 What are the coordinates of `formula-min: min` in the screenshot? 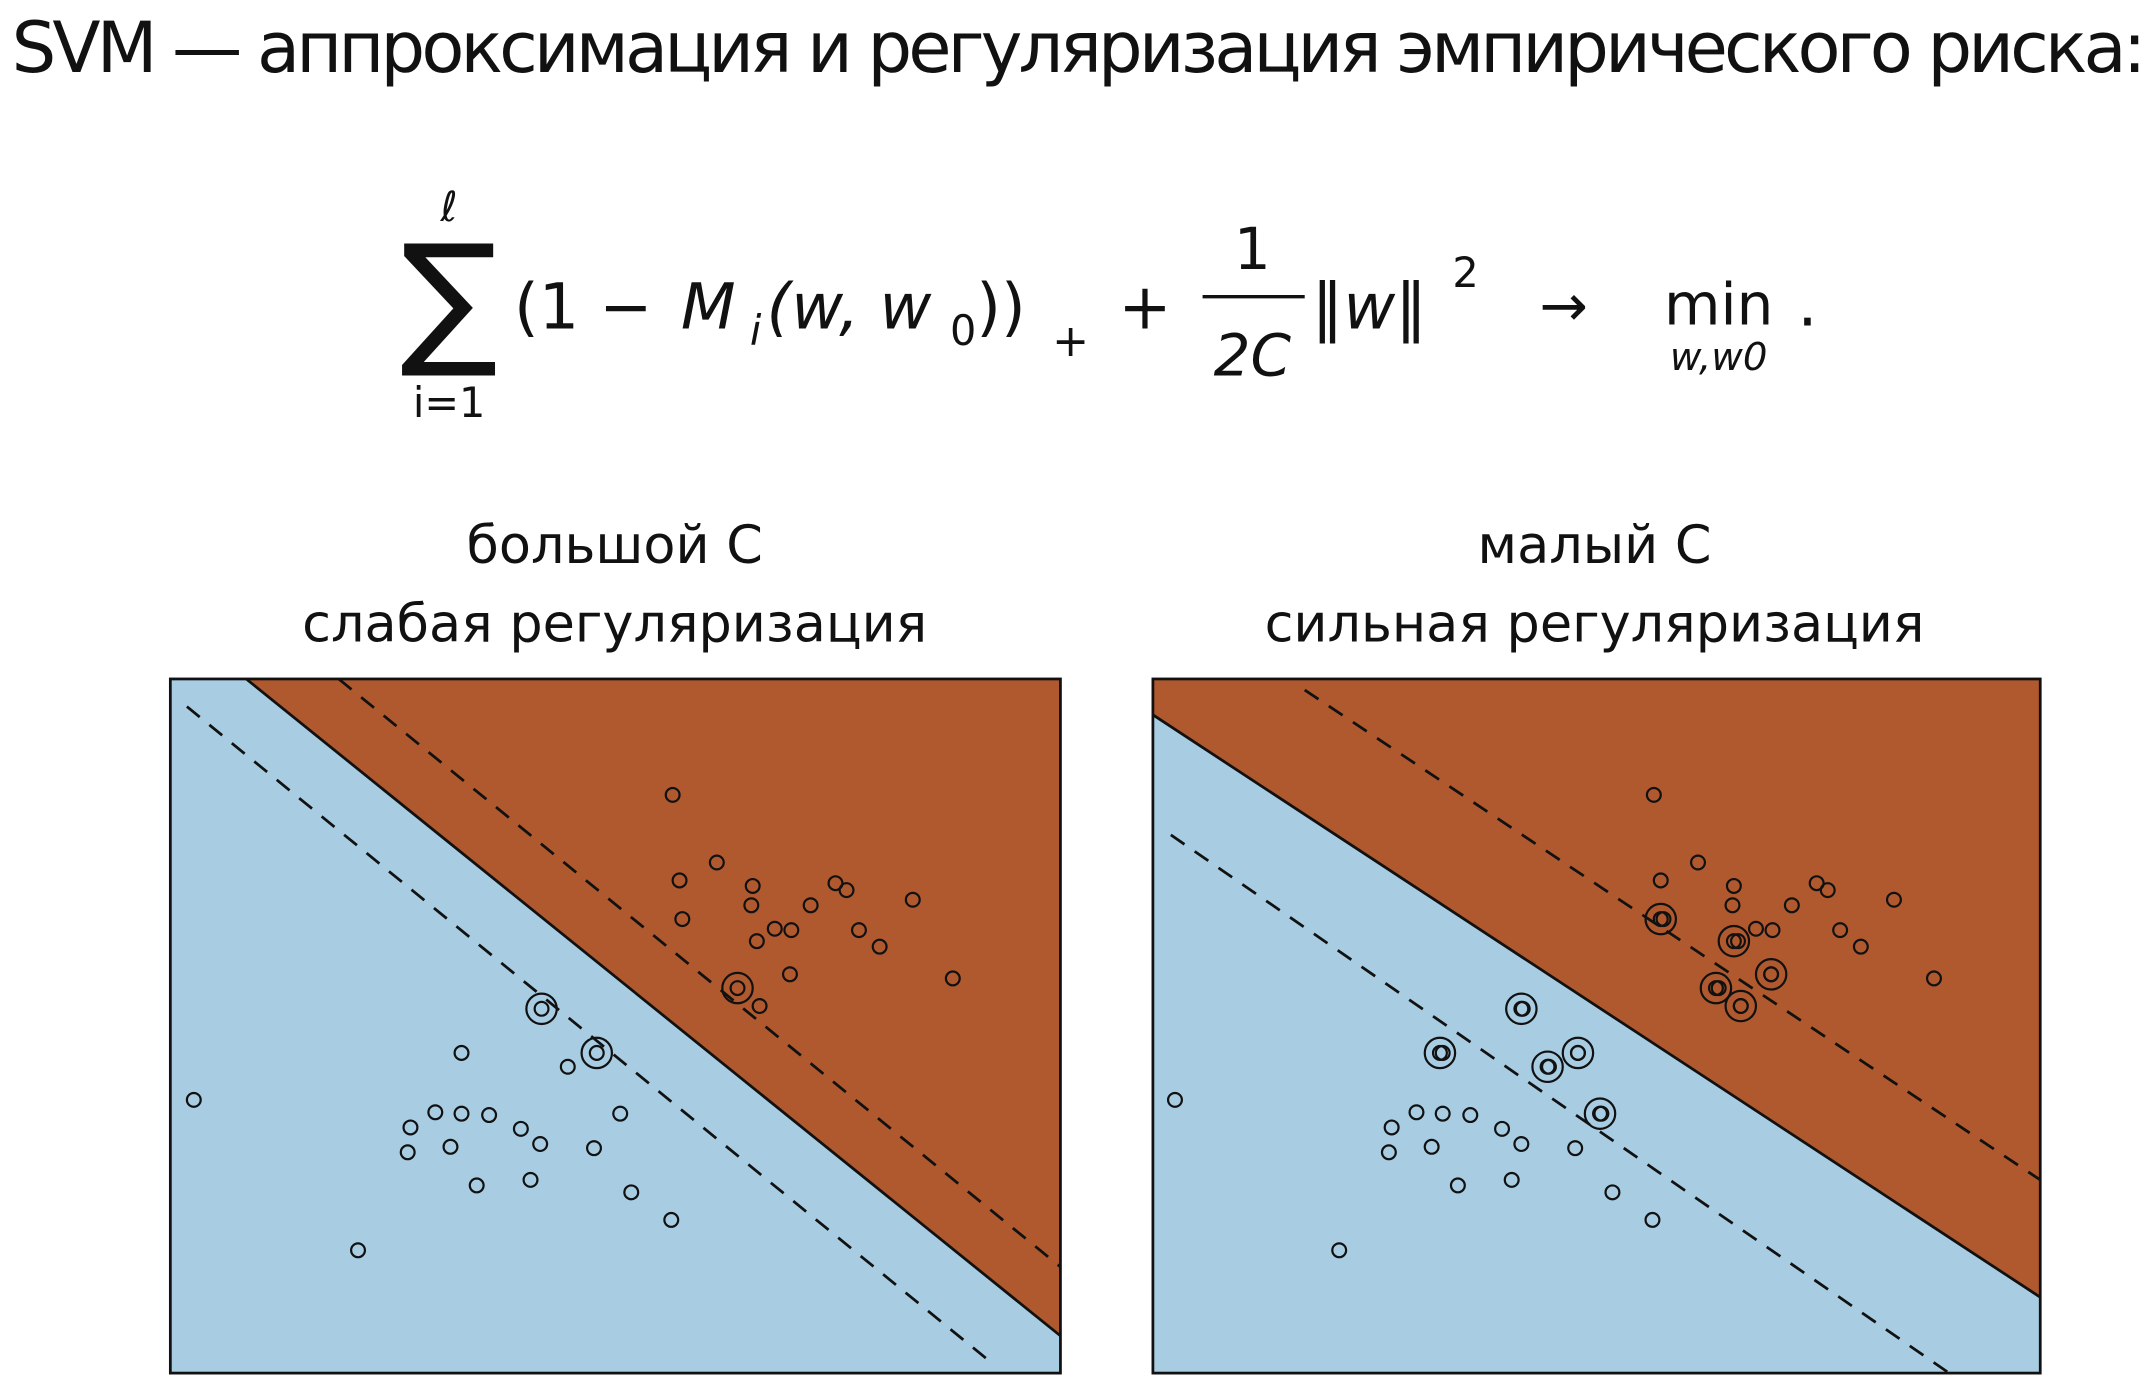 It's located at (1718, 304).